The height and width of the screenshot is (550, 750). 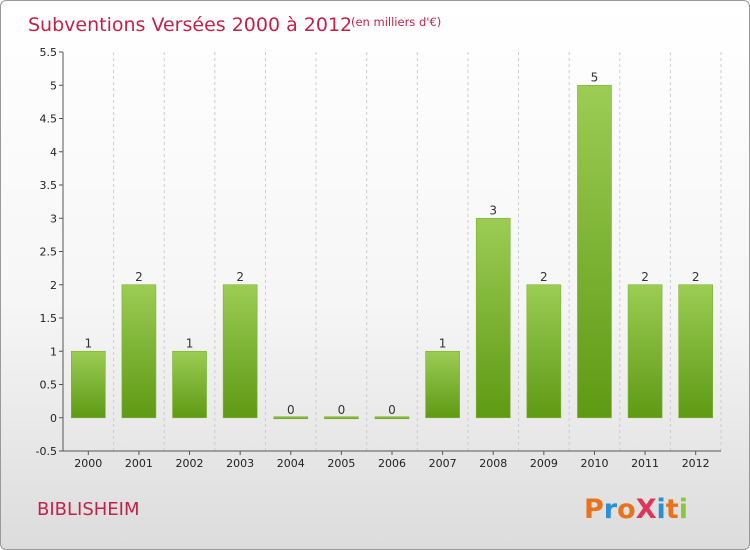 What do you see at coordinates (442, 384) in the screenshot?
I see `bar-2007` at bounding box center [442, 384].